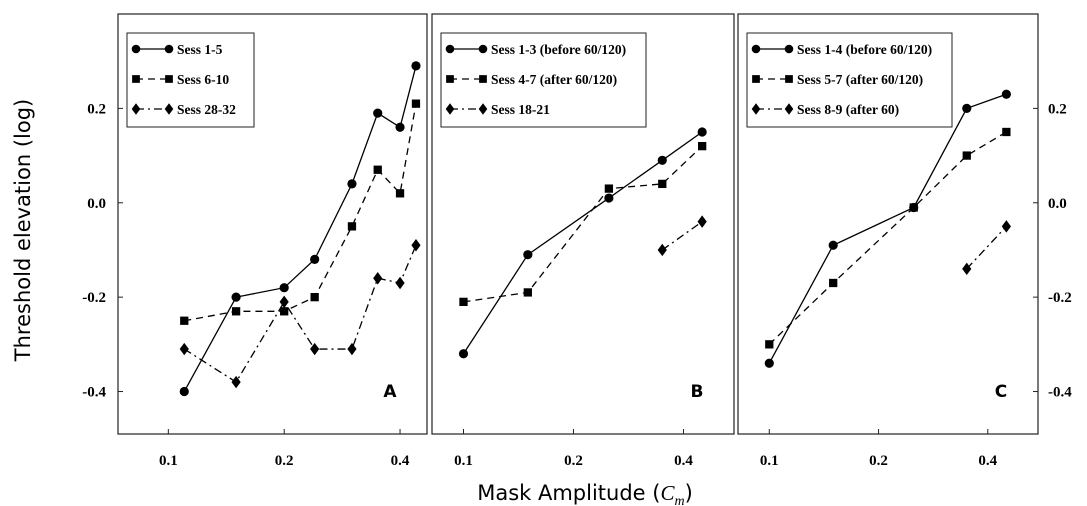 Image resolution: width=1087 pixels, height=506 pixels. What do you see at coordinates (860, 79) in the screenshot?
I see `legend-label: Sess 5-7 (after 60/120)` at bounding box center [860, 79].